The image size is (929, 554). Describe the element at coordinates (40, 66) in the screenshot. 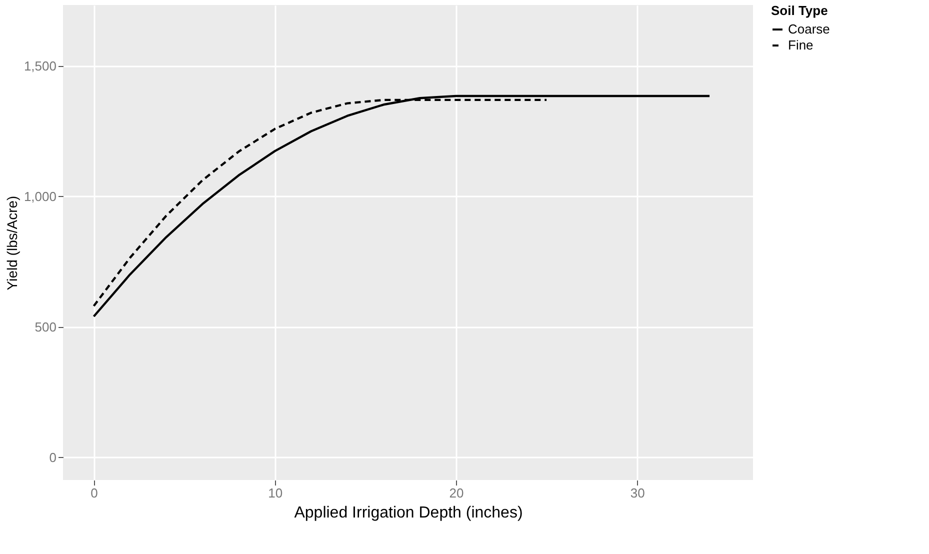

I see `y-tick-label: 1,500` at that location.